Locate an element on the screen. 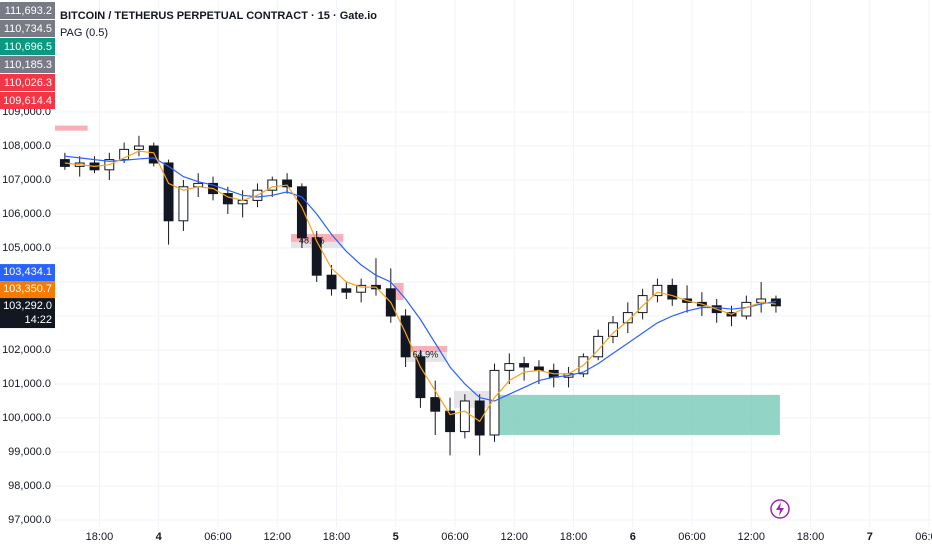 This screenshot has height=550, width=932. x-tick-label: 7 is located at coordinates (870, 537).